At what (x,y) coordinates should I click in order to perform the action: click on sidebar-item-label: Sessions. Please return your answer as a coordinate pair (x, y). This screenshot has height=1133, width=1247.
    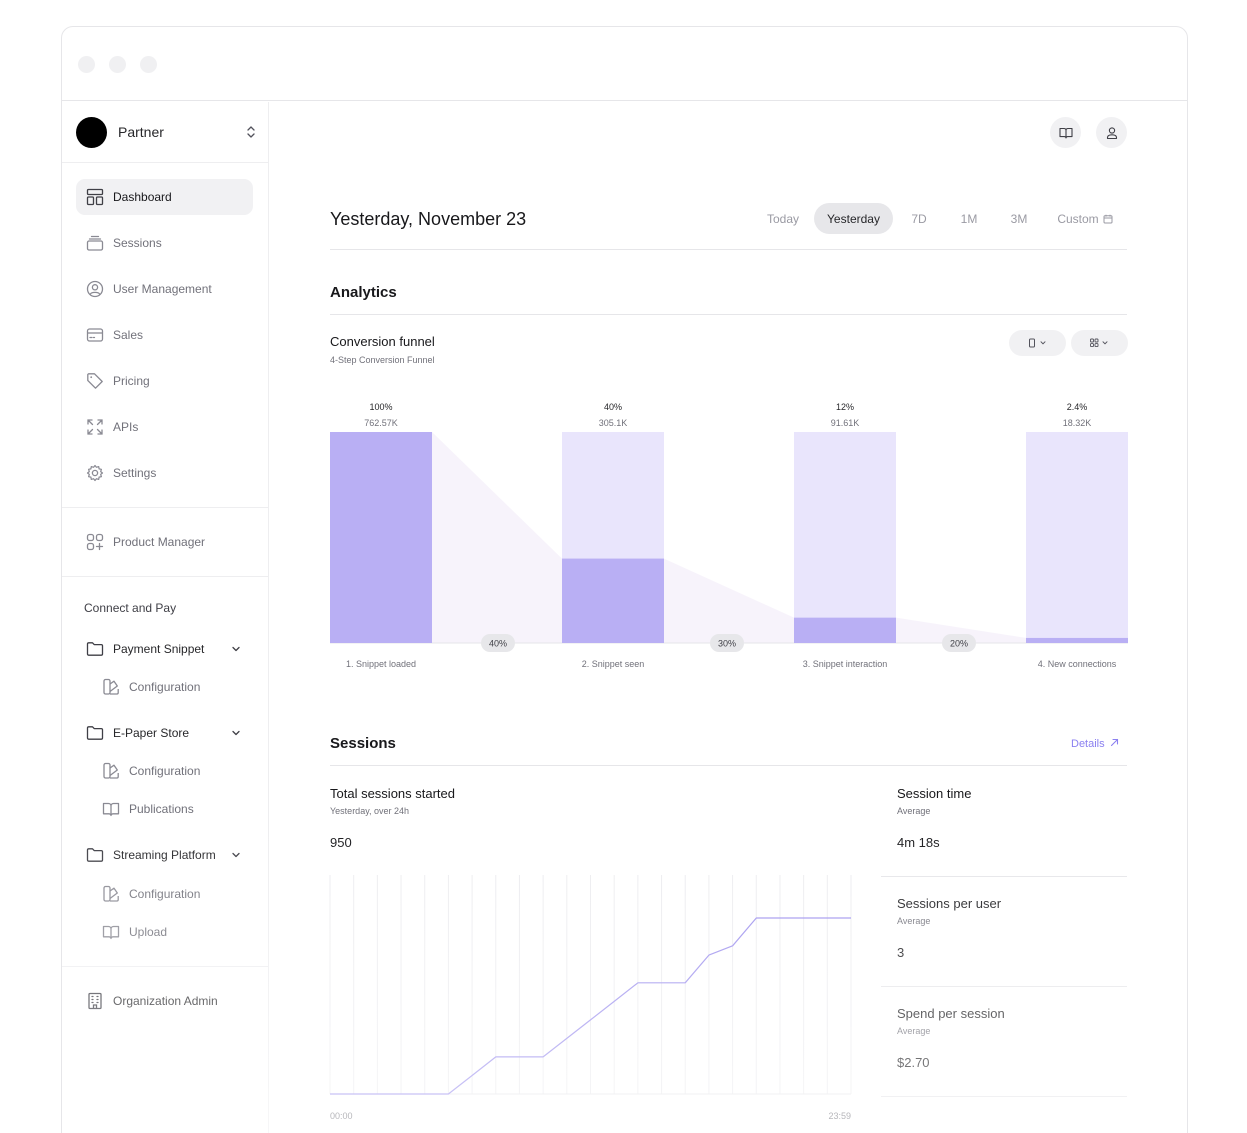
    Looking at the image, I should click on (137, 243).